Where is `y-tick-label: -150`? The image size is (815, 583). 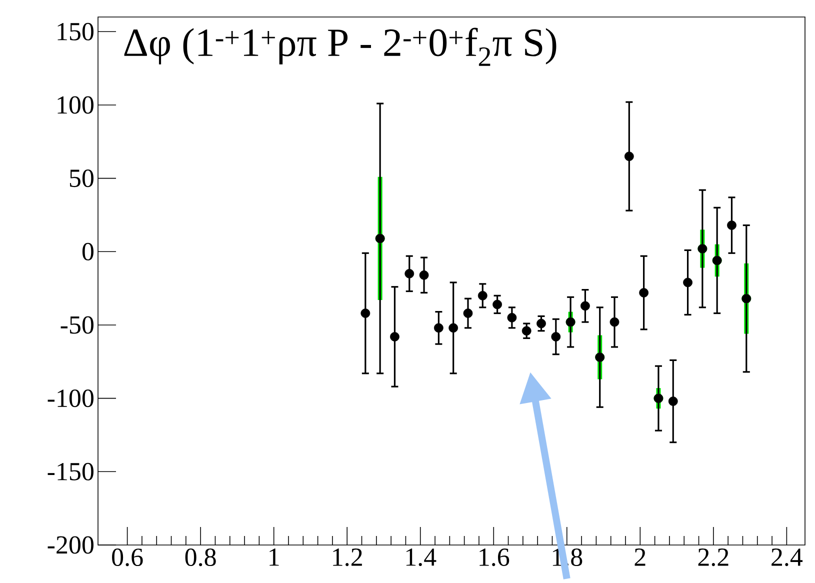
y-tick-label: -150 is located at coordinates (71, 471).